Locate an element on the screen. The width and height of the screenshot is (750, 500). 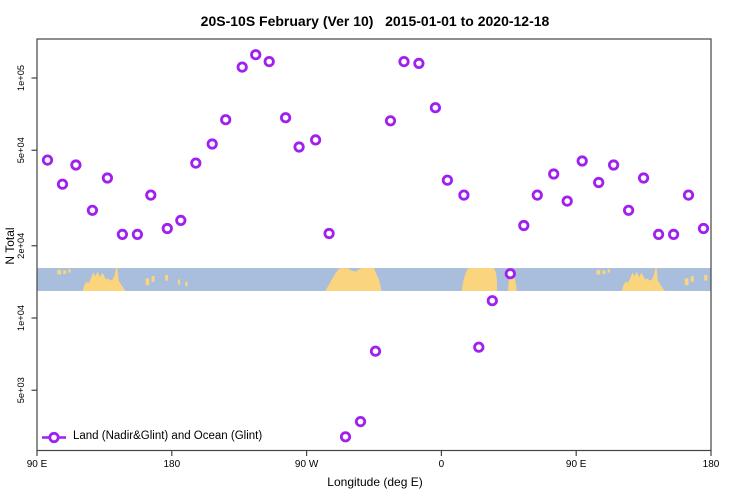
y-tick-label: 1e+05 is located at coordinates (21, 78).